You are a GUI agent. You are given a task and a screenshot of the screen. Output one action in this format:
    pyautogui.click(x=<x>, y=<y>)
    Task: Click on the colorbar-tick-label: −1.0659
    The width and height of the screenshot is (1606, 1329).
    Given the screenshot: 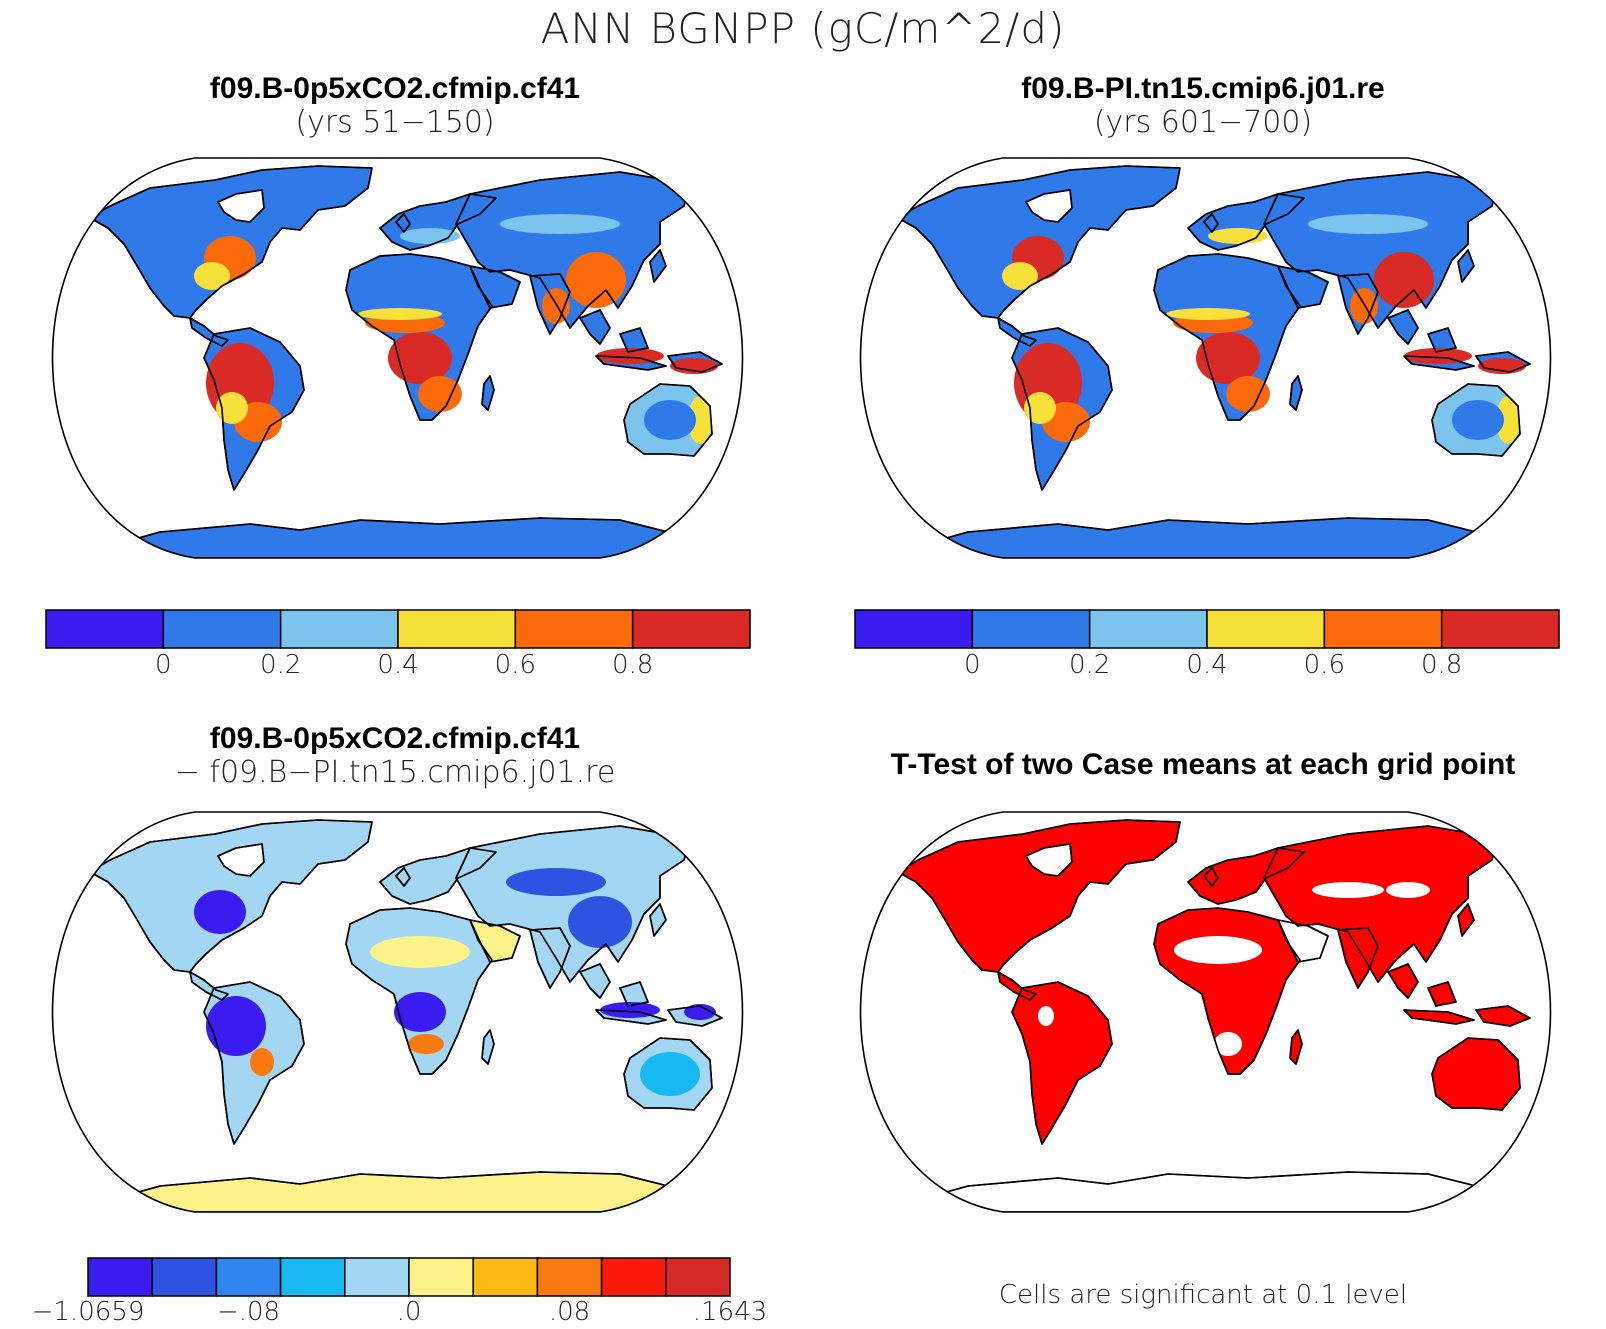 What is the action you would take?
    pyautogui.click(x=88, y=1312)
    